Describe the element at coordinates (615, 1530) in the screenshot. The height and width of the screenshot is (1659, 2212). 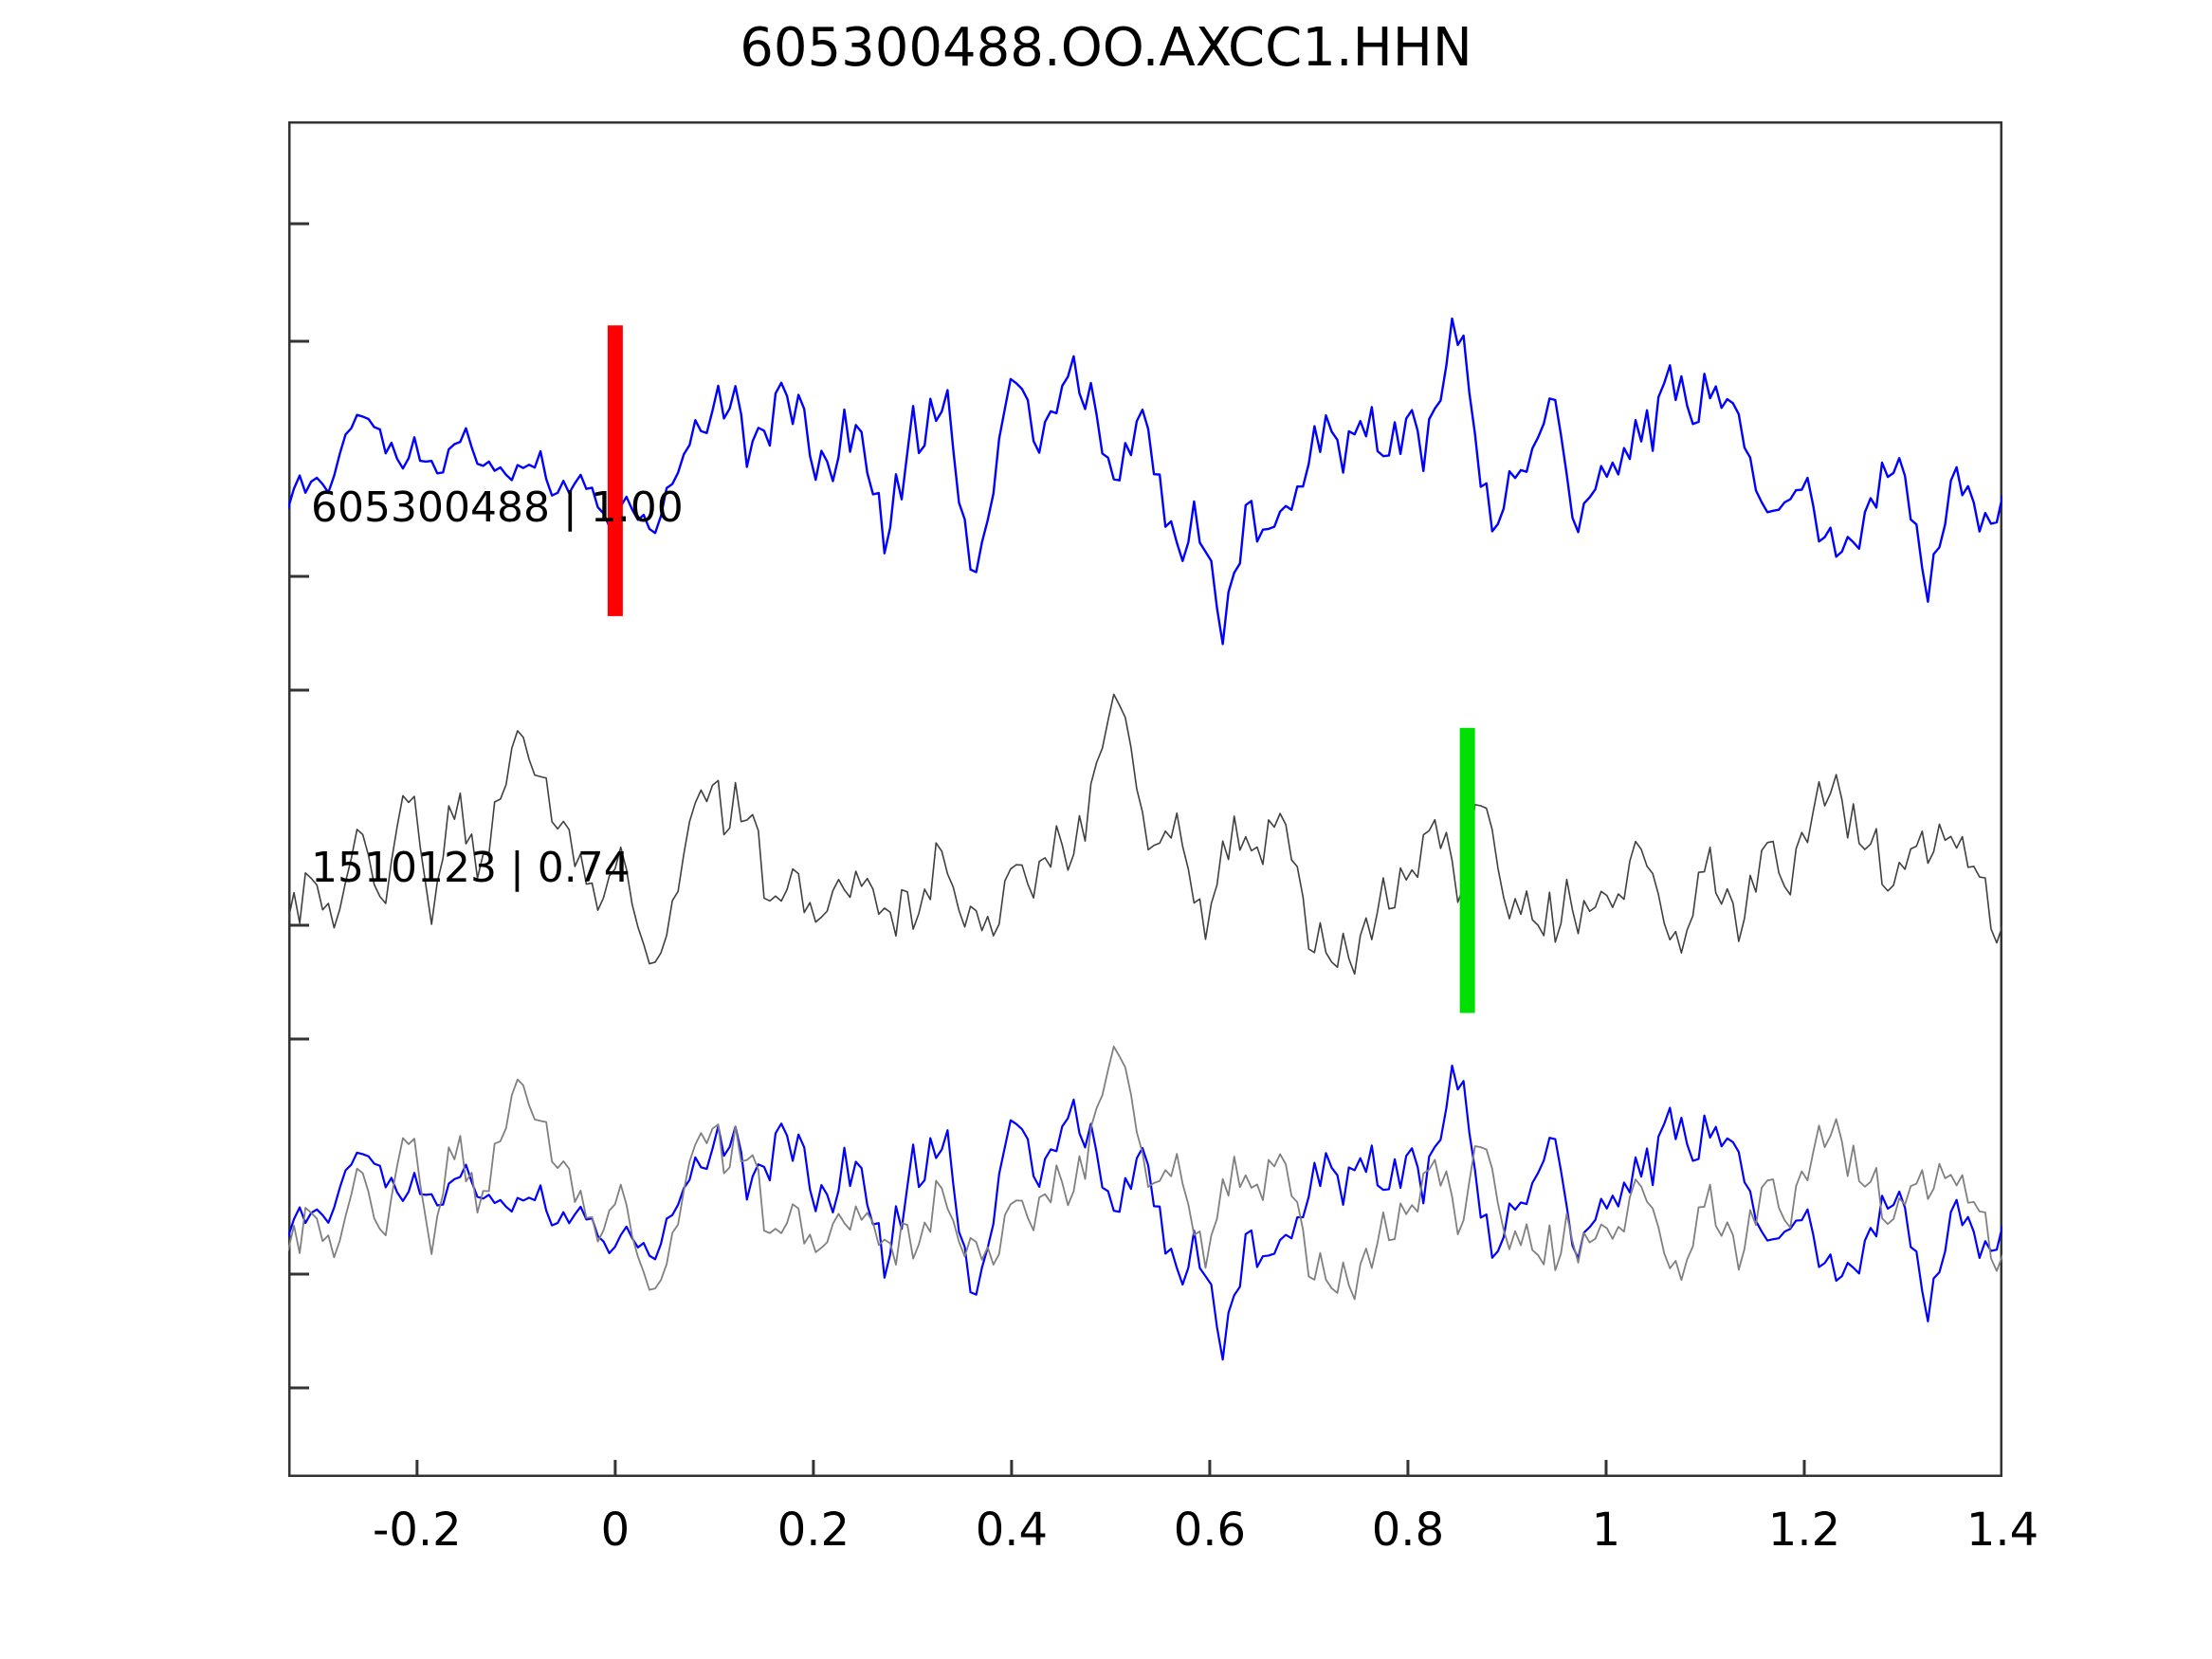
I see `x-tick-label: 0` at that location.